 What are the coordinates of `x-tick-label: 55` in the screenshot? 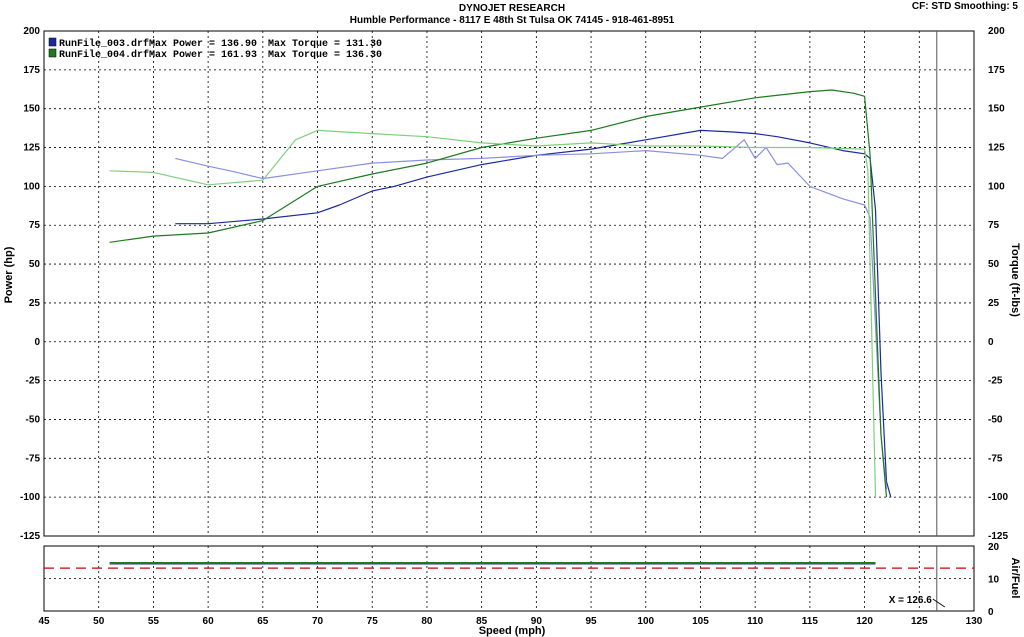 It's located at (154, 621).